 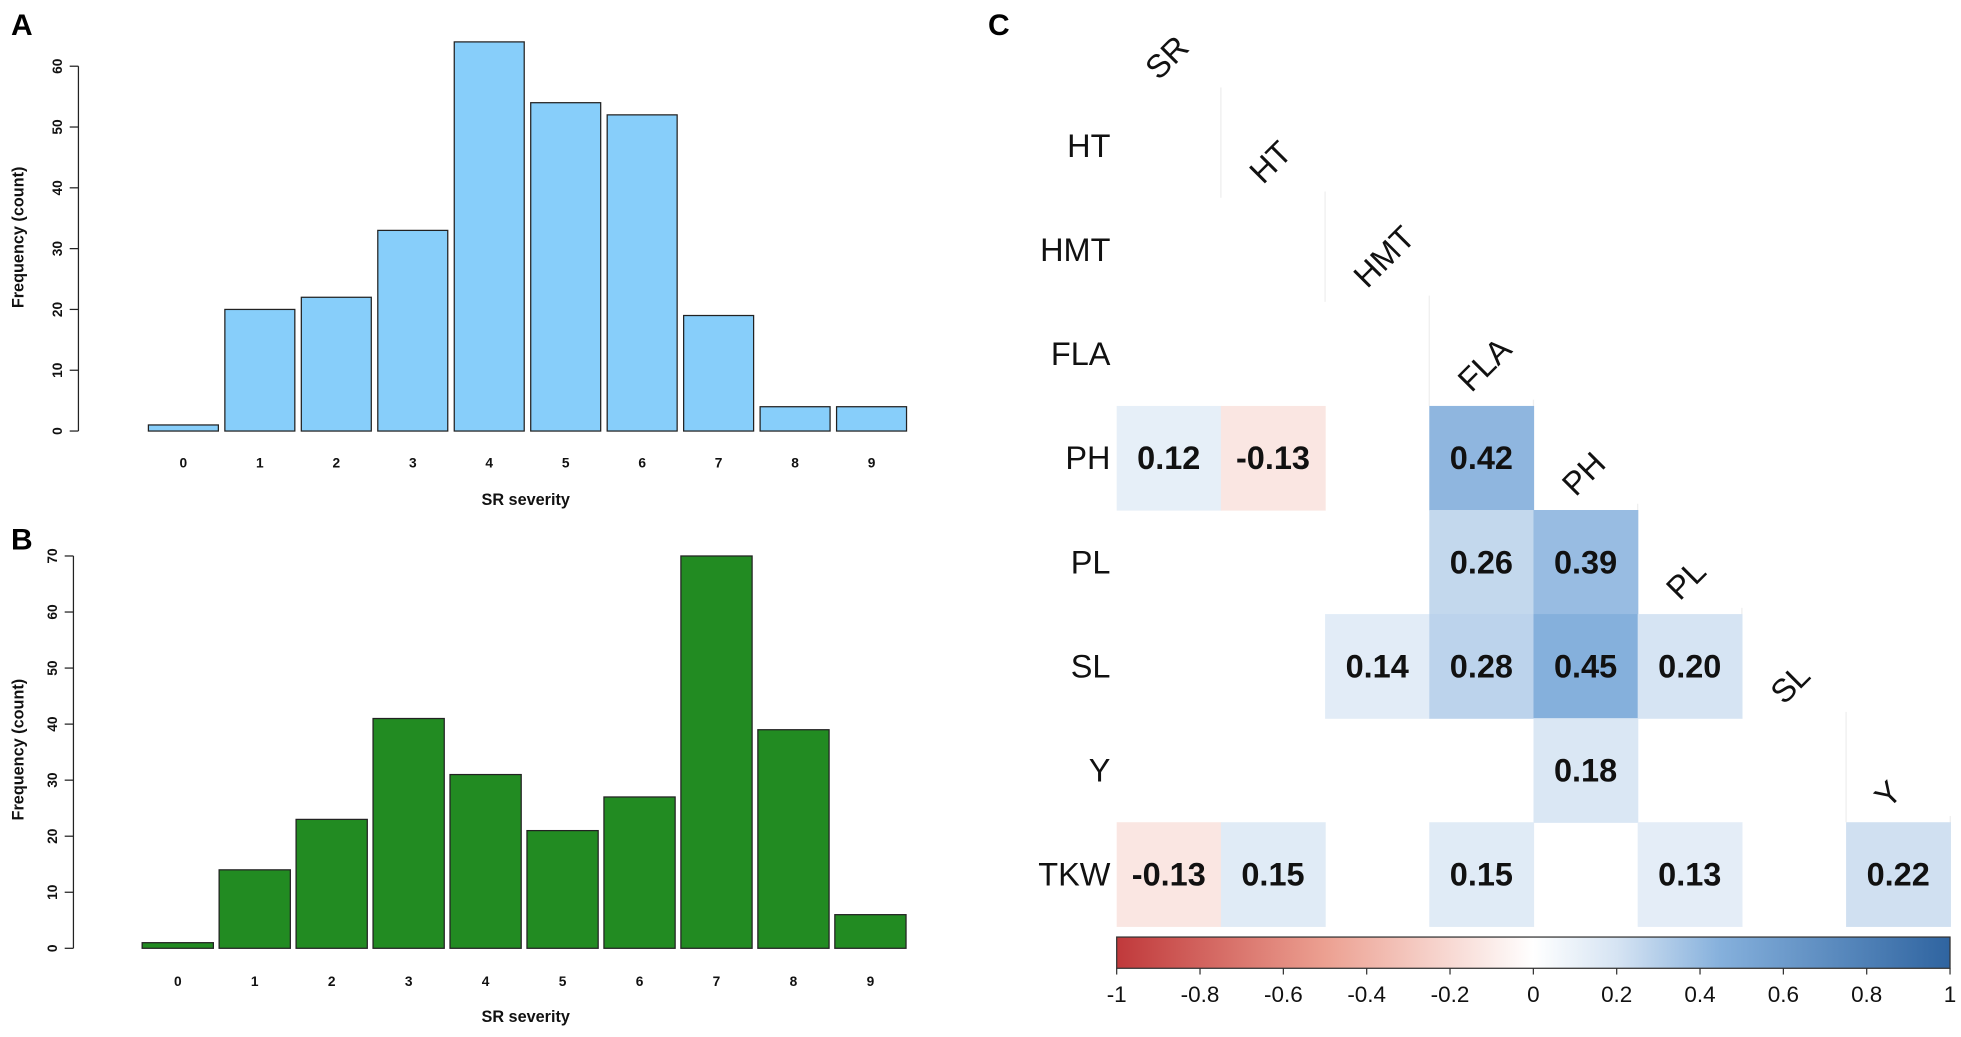 I want to click on column-label-PH: PH, so click(x=1583, y=473).